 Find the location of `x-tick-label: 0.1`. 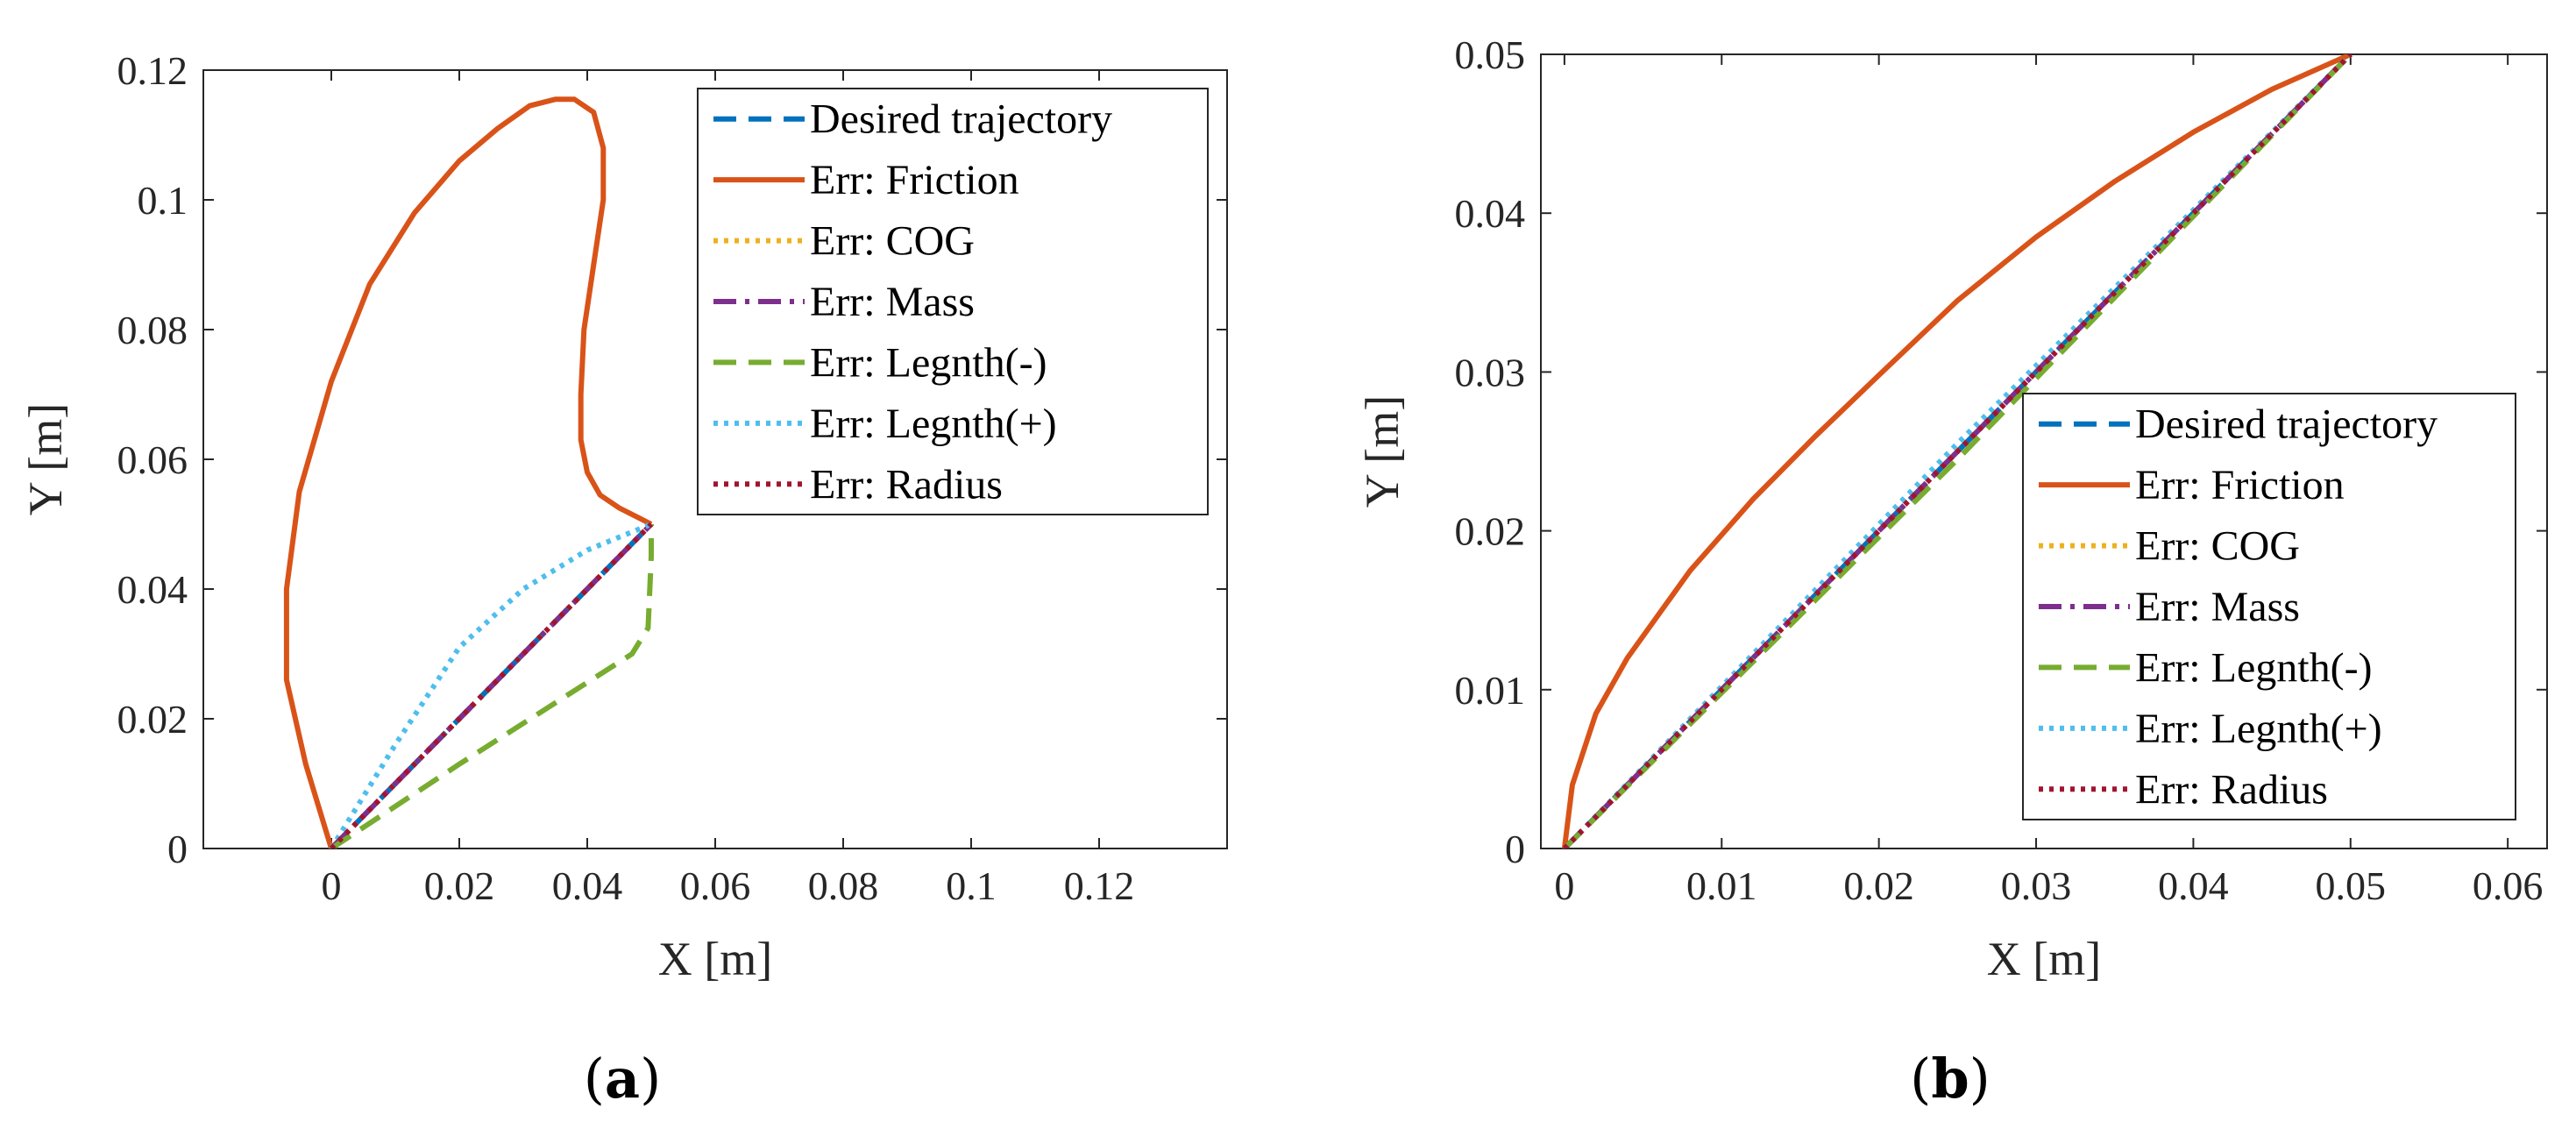

x-tick-label: 0.1 is located at coordinates (971, 885).